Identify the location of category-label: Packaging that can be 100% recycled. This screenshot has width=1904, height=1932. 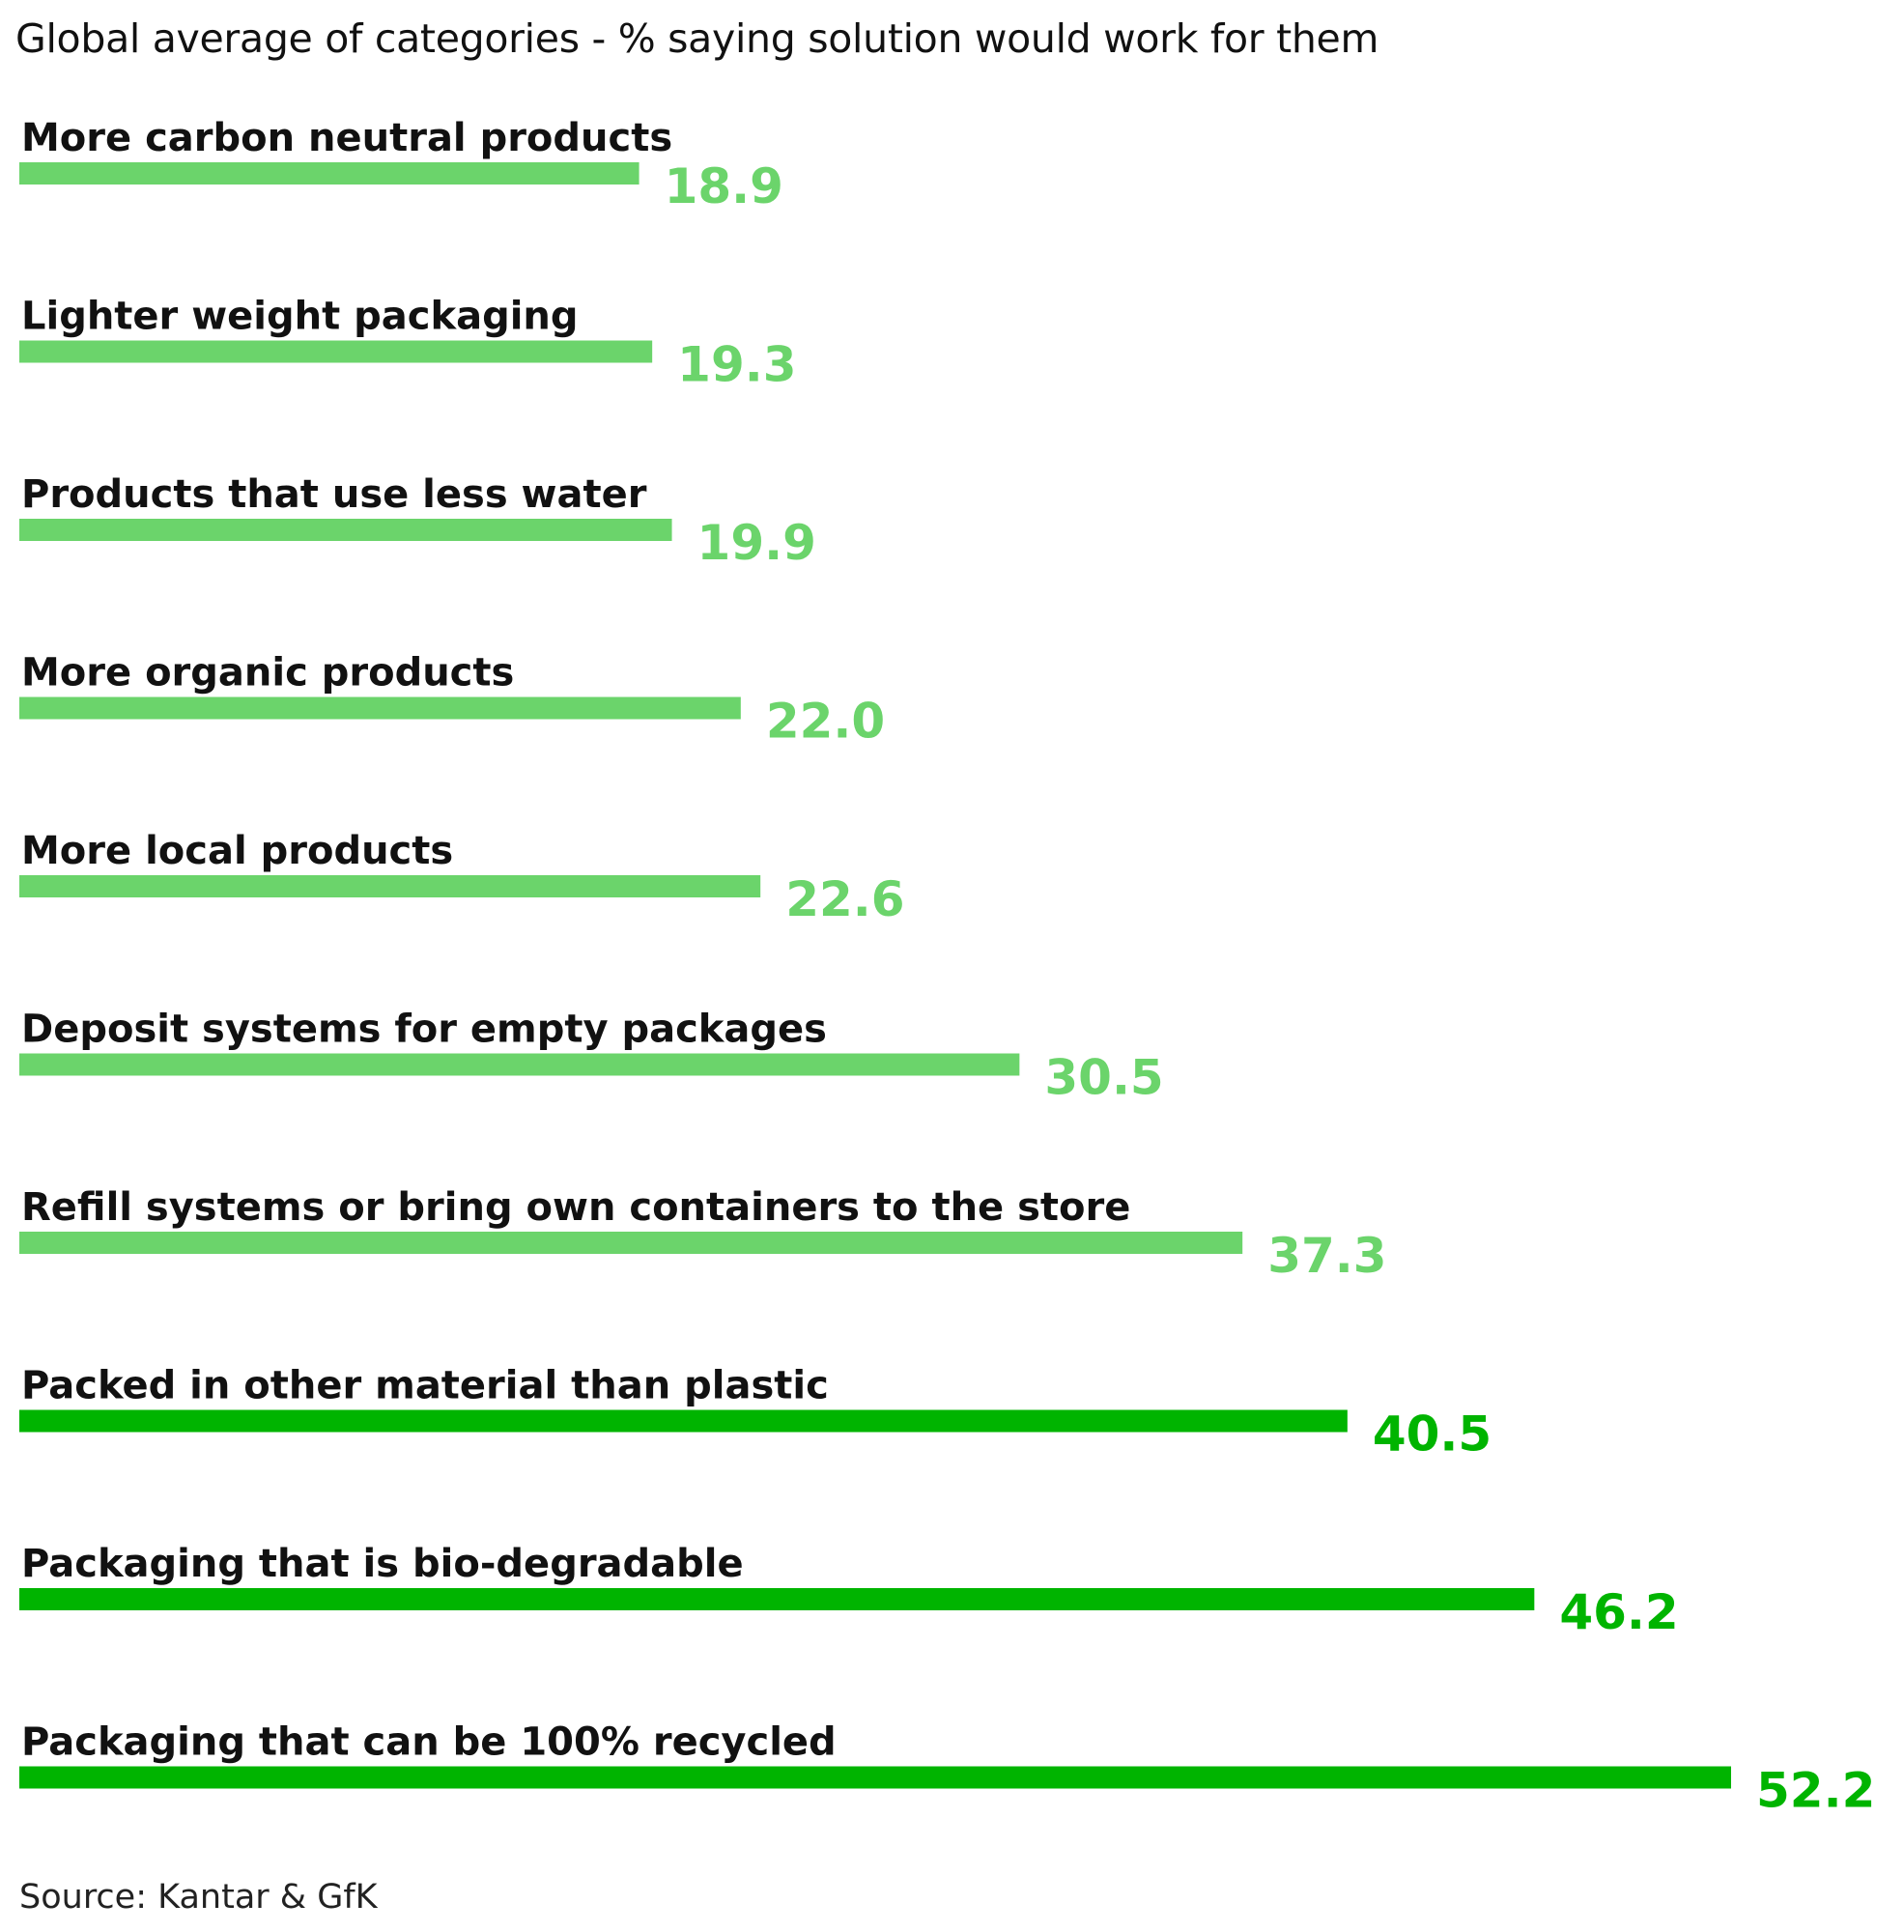
(429, 1742).